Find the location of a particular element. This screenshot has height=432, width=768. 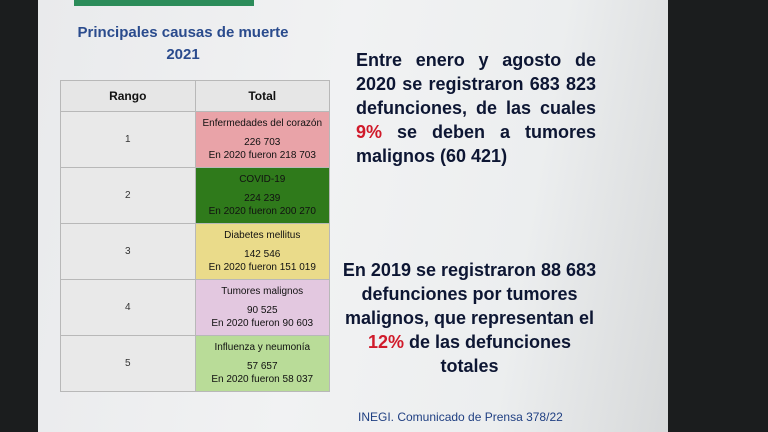

rank-cell: 4 is located at coordinates (128, 307).